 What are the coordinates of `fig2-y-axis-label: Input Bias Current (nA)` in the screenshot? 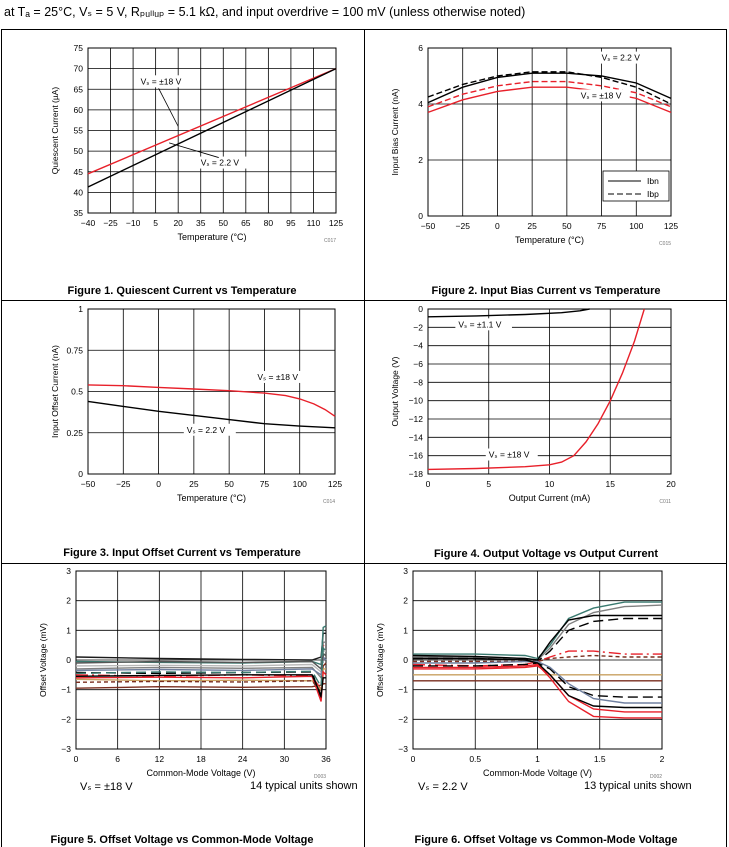 It's located at (395, 131).